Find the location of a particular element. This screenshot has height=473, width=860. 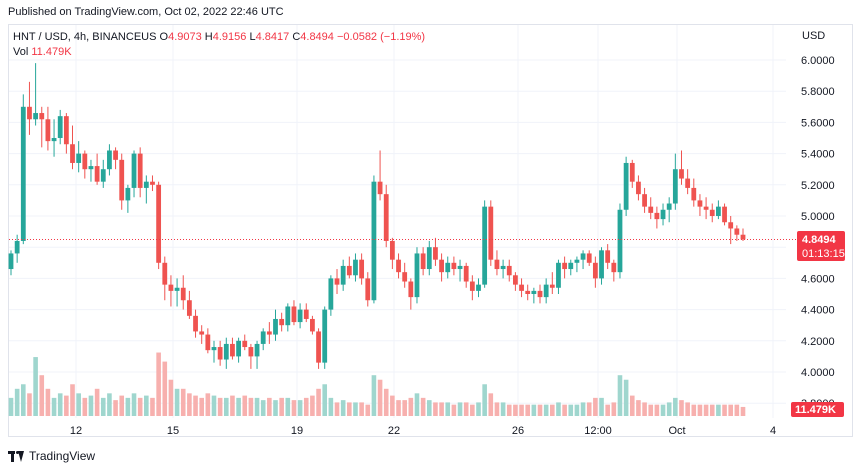

low-value: 4.8417 is located at coordinates (272, 37).